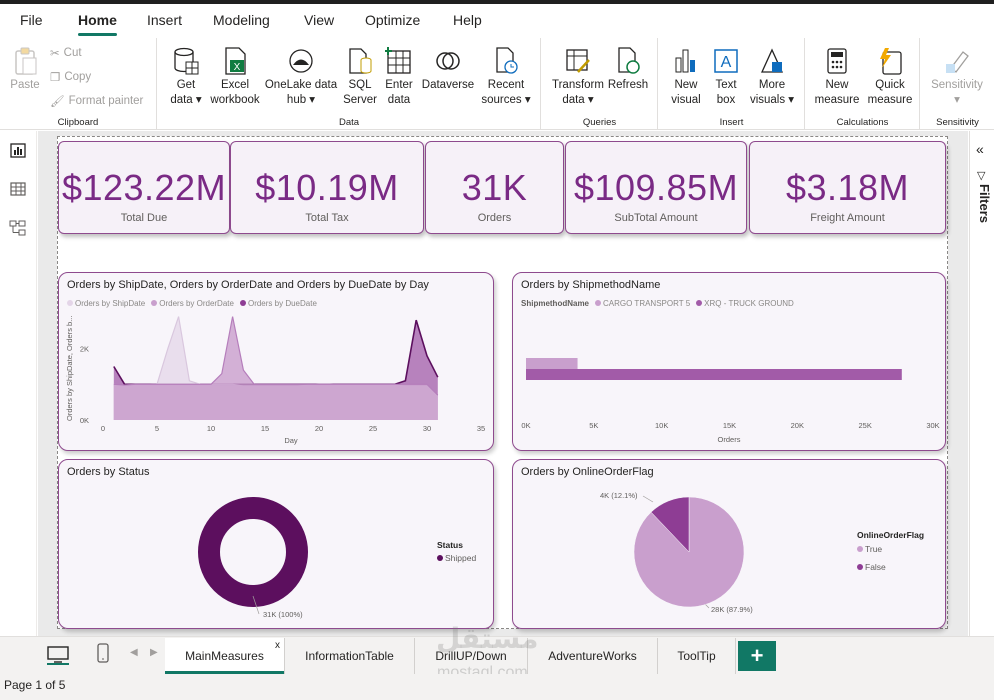  Describe the element at coordinates (78, 122) in the screenshot. I see `clipboard-group-label: Clipboard` at that location.